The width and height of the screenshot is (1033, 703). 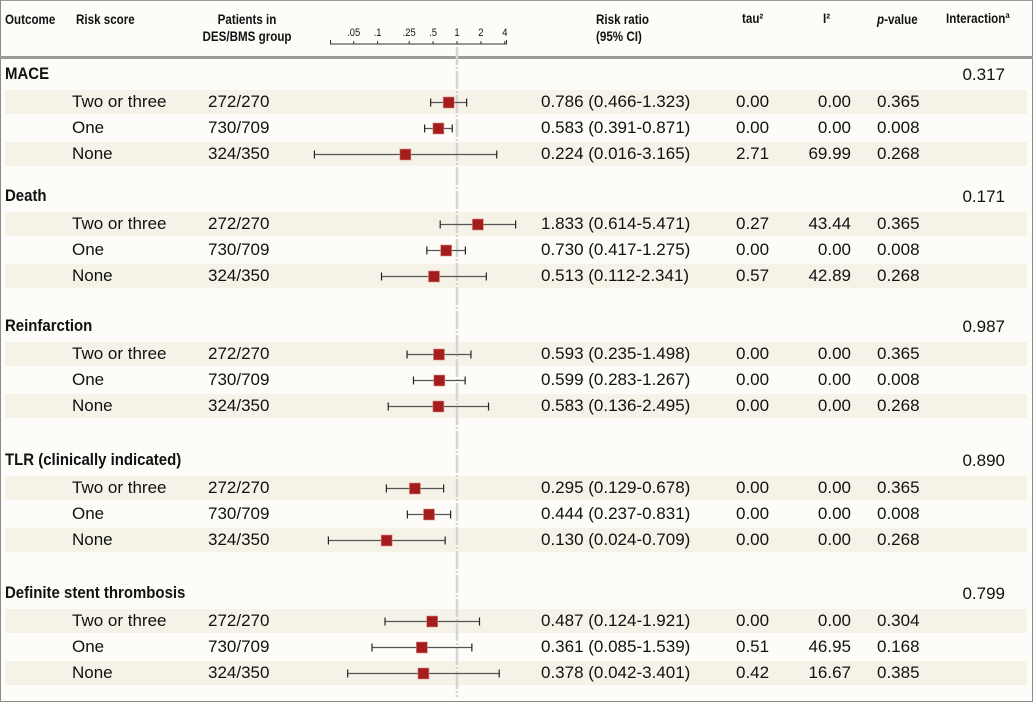 What do you see at coordinates (753, 275) in the screenshot?
I see `tau2-cell: 0.57` at bounding box center [753, 275].